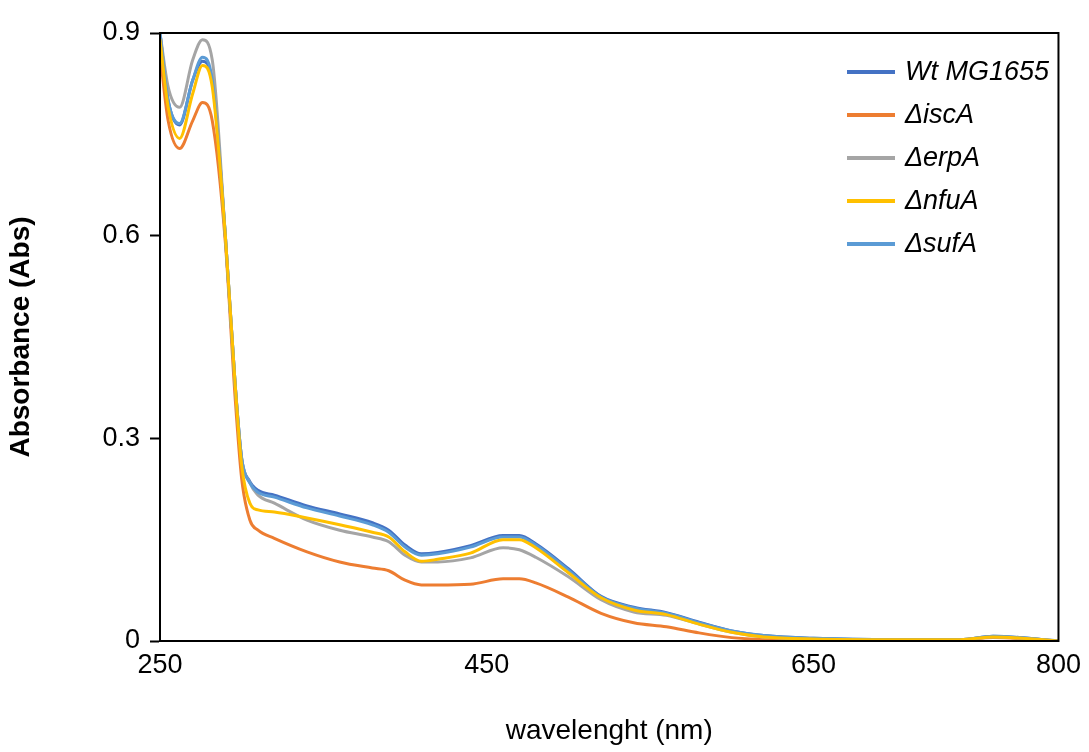  What do you see at coordinates (813, 663) in the screenshot?
I see `x-tick-label: 650` at bounding box center [813, 663].